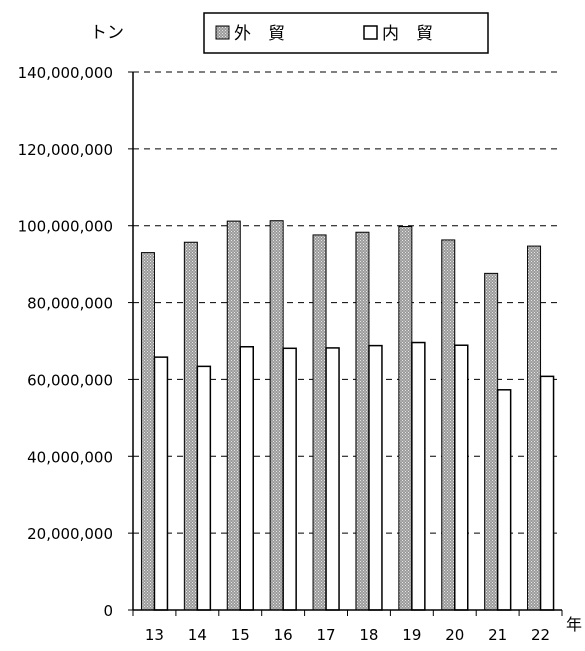 This screenshot has width=585, height=651. I want to click on x-tick-label: 21, so click(497, 635).